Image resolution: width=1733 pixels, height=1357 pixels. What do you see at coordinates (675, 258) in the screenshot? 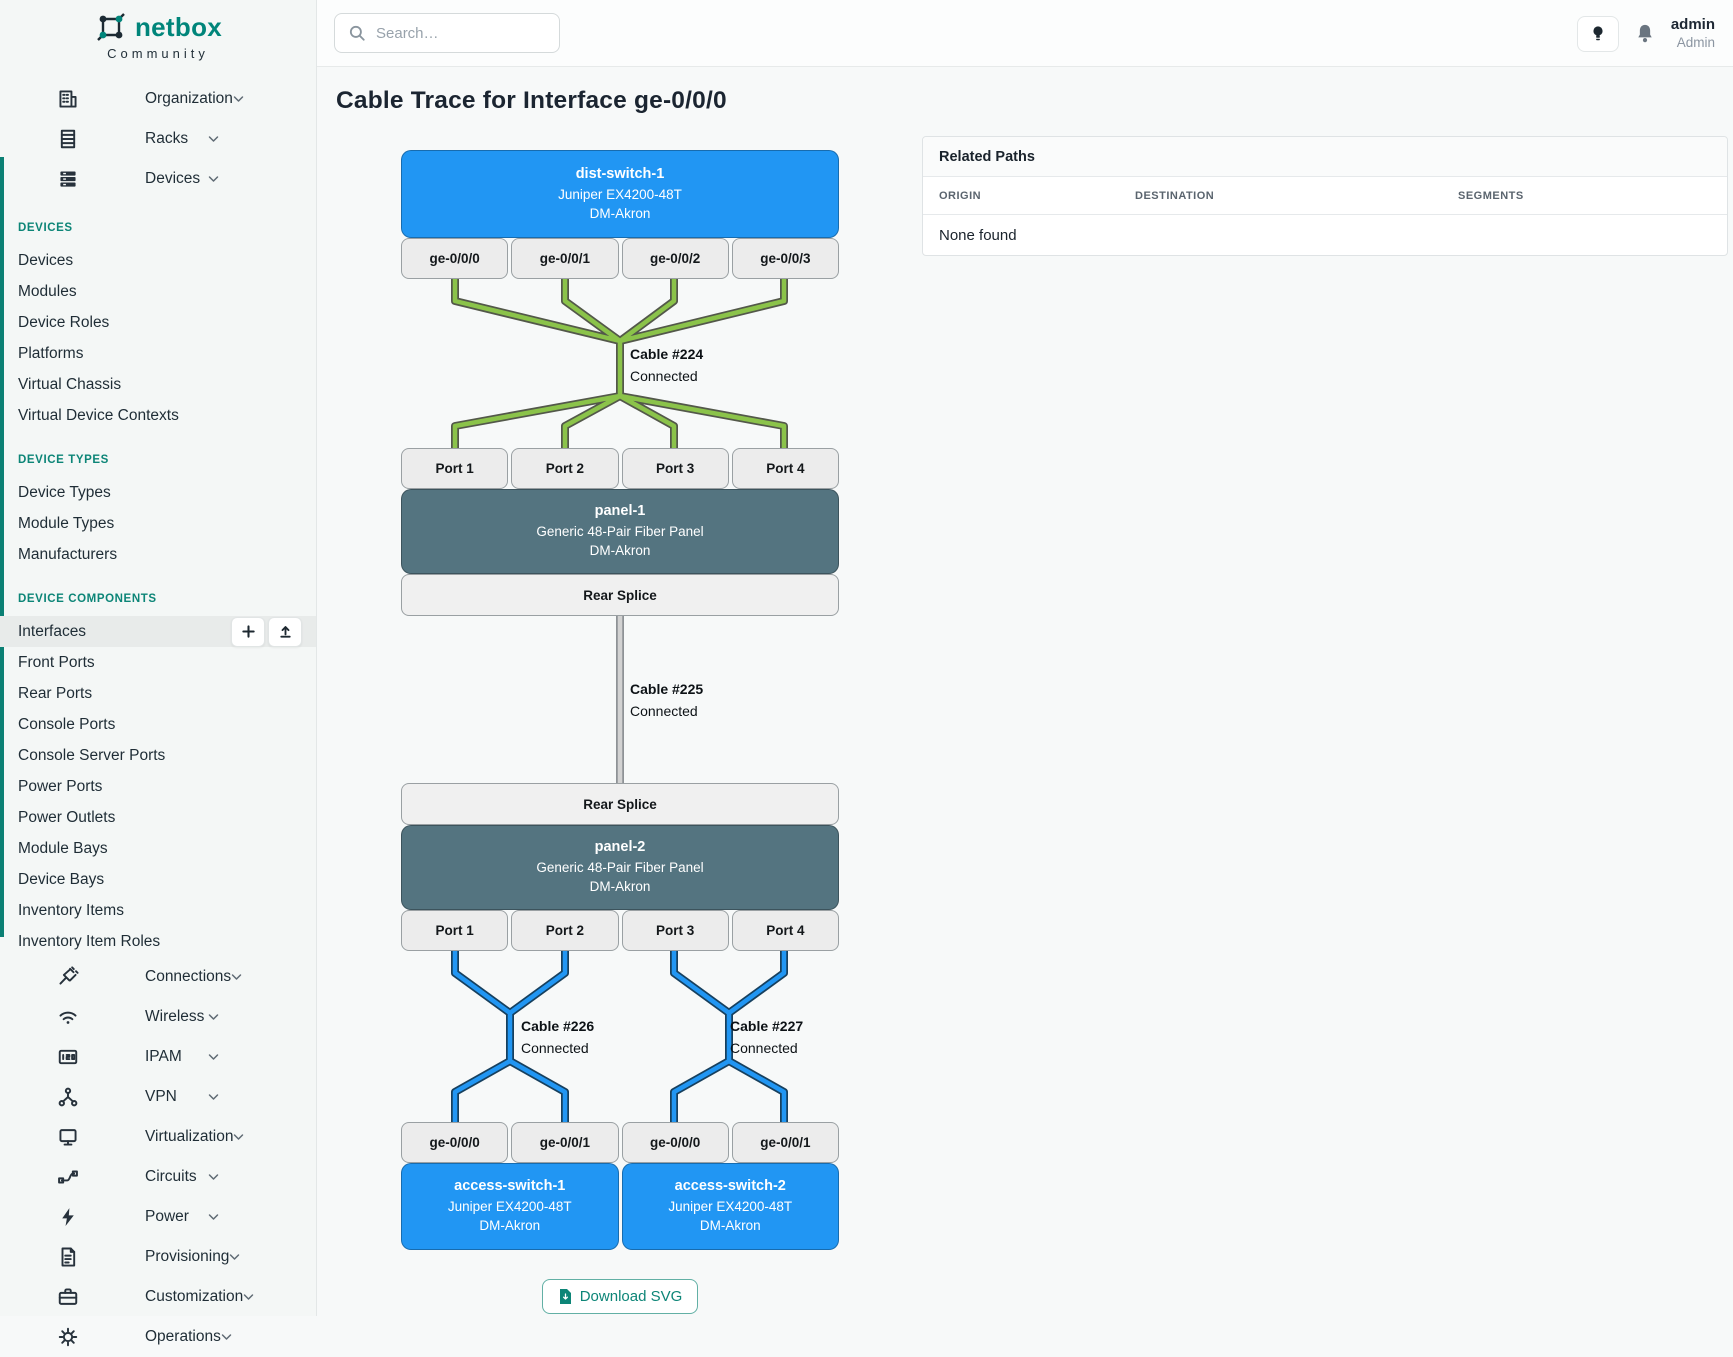
I see `port-ge-0-0-2: ge-0/0/2` at bounding box center [675, 258].